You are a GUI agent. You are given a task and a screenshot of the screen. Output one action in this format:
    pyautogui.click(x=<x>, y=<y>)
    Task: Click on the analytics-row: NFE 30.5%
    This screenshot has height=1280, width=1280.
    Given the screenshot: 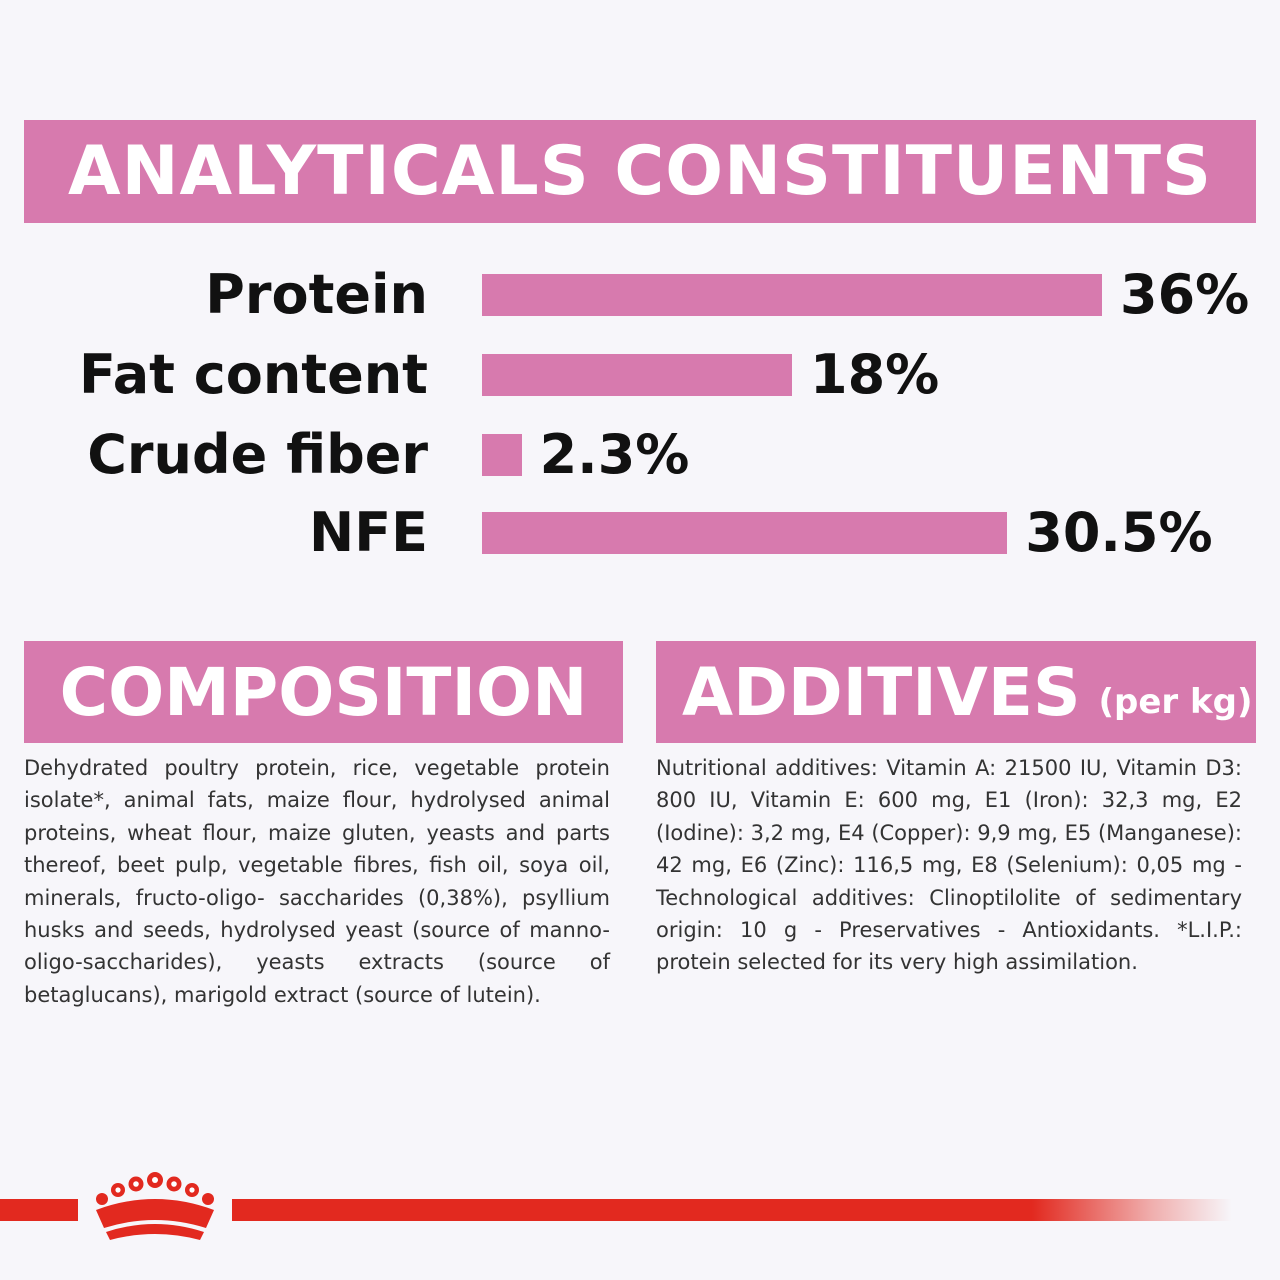 What is the action you would take?
    pyautogui.click(x=640, y=533)
    